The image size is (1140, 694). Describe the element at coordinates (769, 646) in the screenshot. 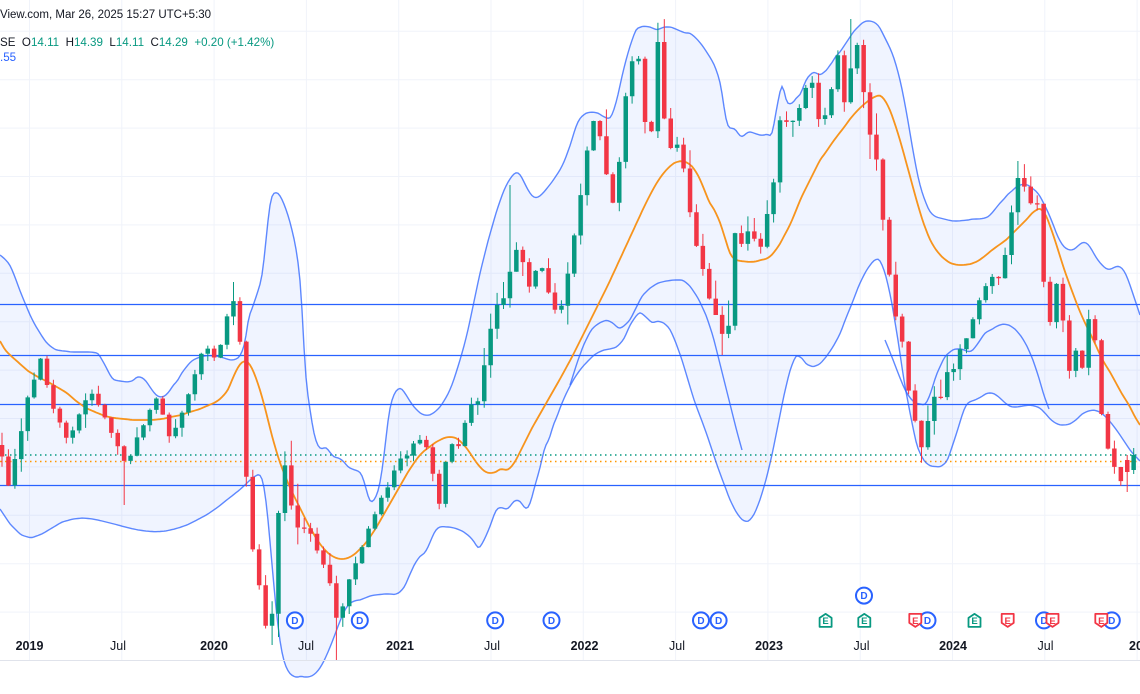

I see `svg-text: 2023` at that location.